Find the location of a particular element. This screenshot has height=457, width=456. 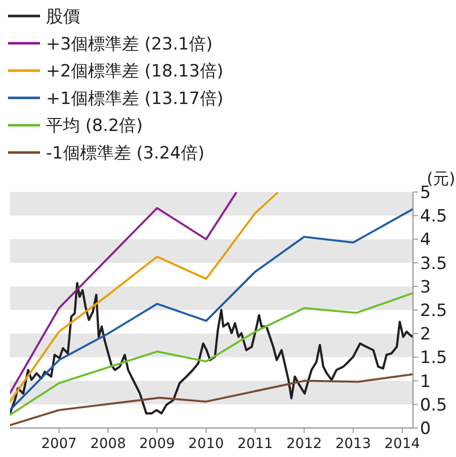

x-tick-label: 2012 is located at coordinates (304, 444).